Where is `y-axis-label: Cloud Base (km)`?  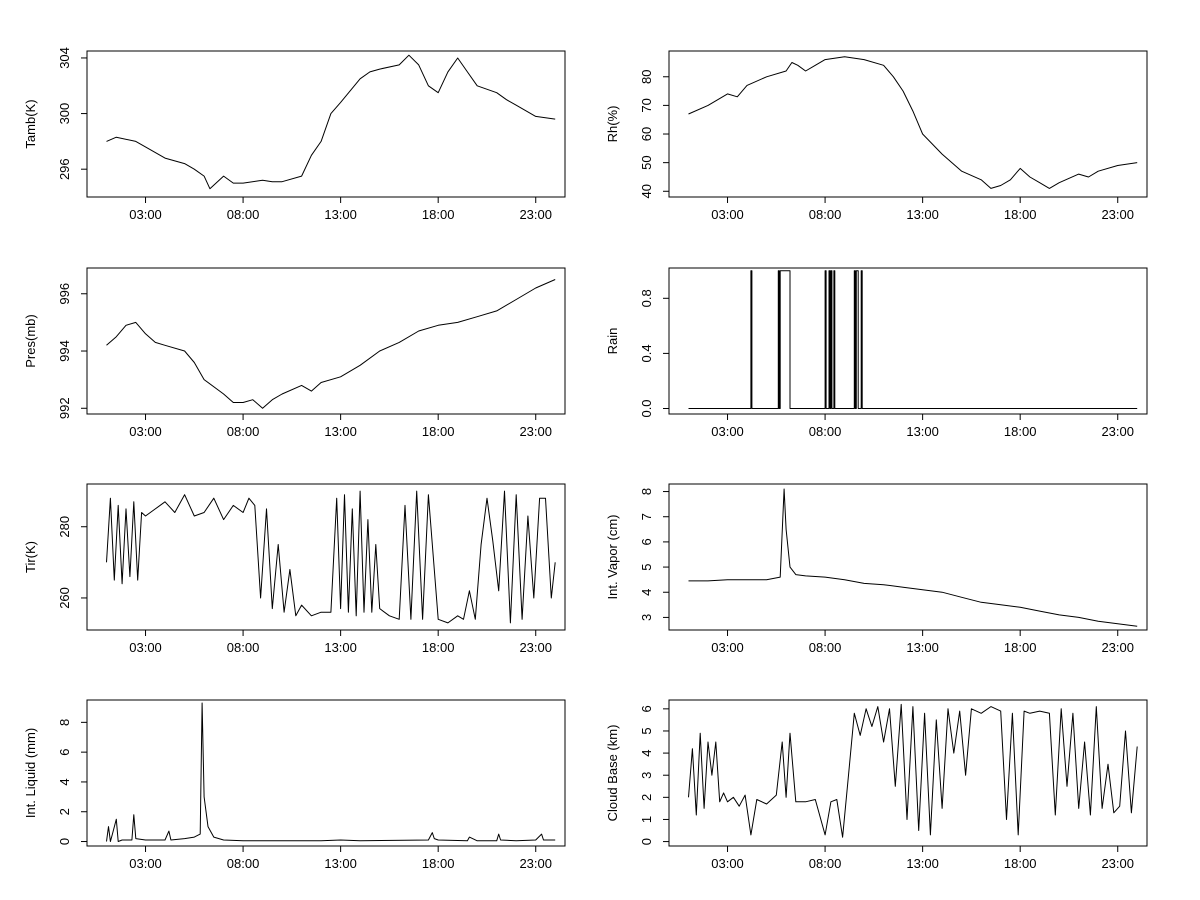 y-axis-label: Cloud Base (km) is located at coordinates (612, 773).